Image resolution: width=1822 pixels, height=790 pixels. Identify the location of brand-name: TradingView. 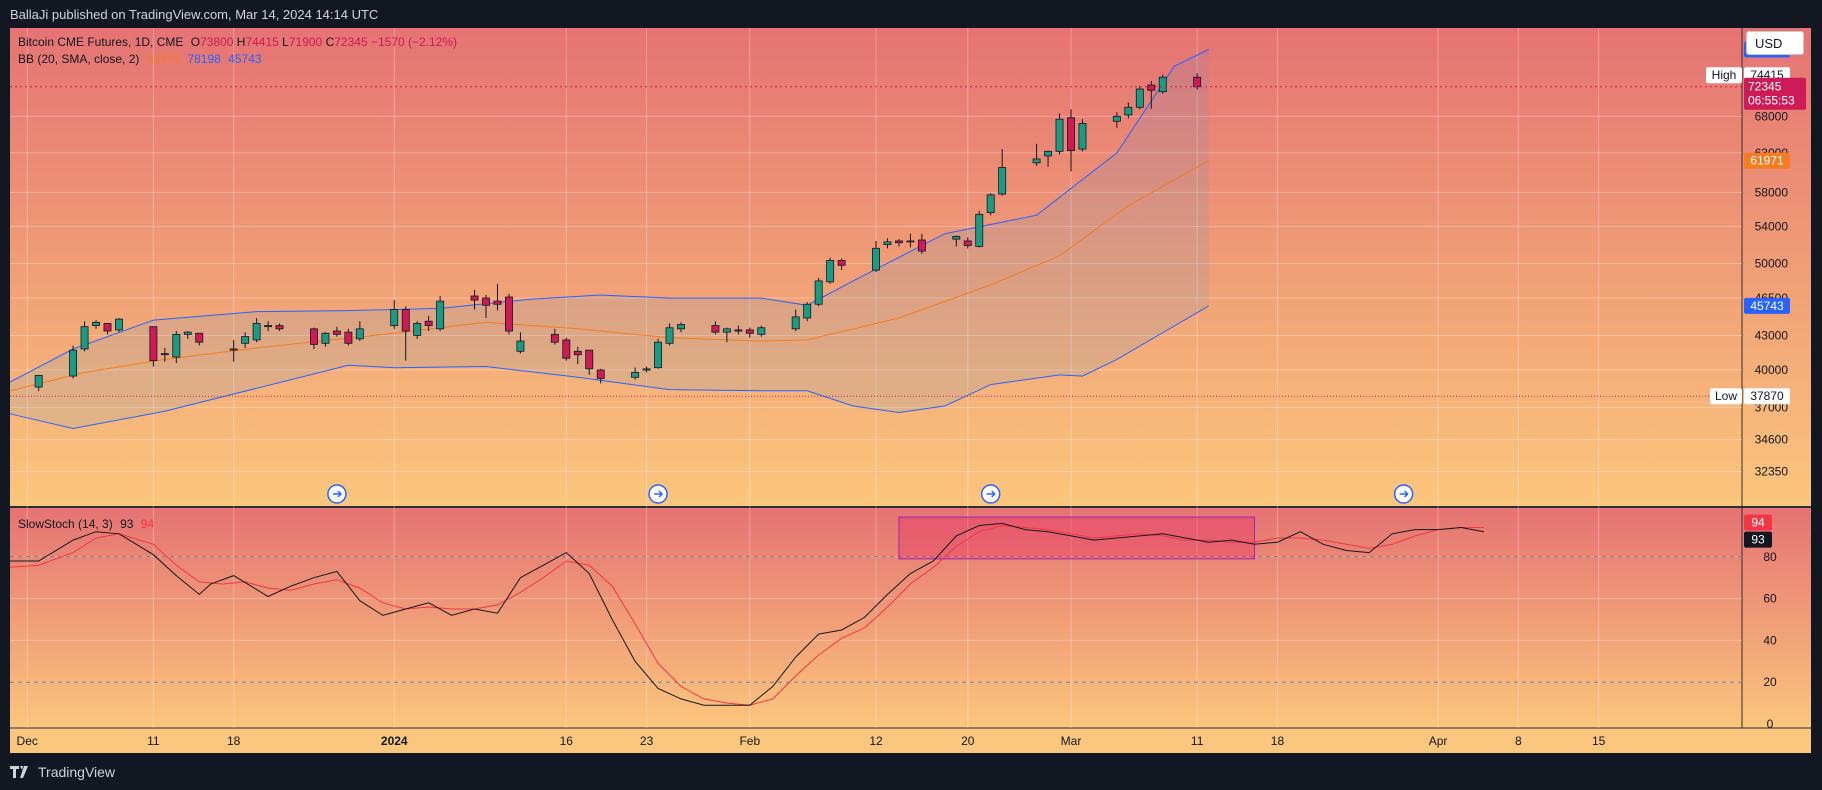
(77, 772).